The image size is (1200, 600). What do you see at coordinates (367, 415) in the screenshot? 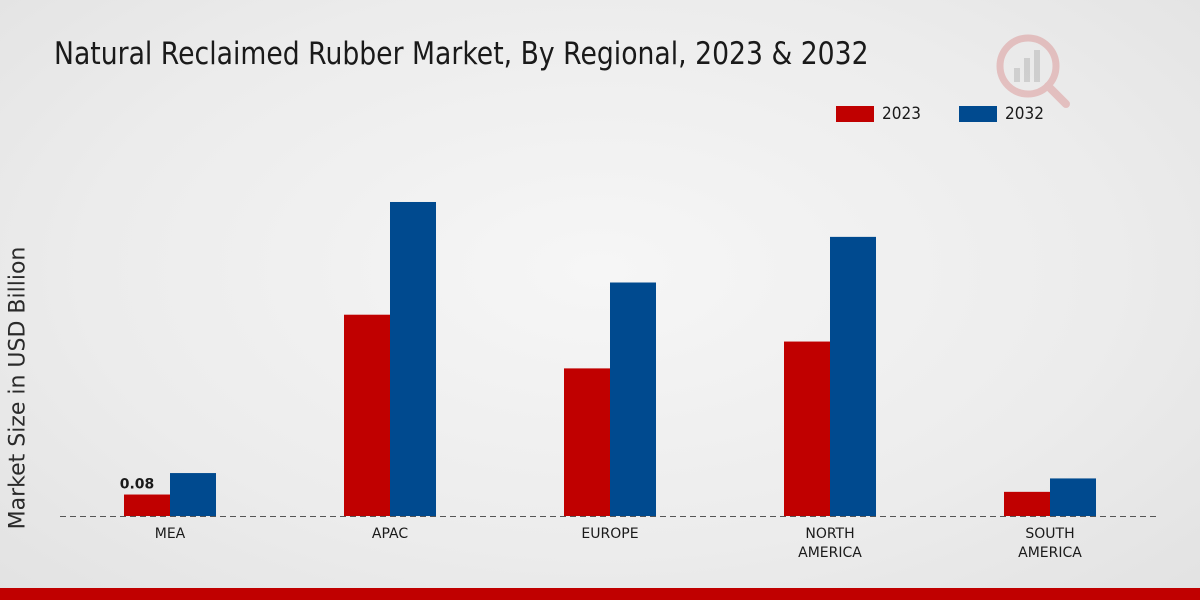
I see `bar-2023-apac` at bounding box center [367, 415].